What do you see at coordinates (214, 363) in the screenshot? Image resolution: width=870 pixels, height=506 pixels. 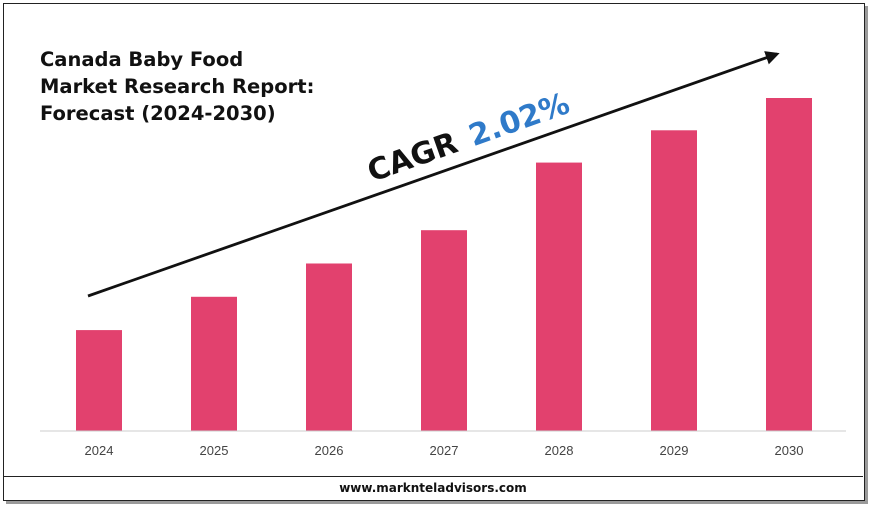 I see `bar-2025` at bounding box center [214, 363].